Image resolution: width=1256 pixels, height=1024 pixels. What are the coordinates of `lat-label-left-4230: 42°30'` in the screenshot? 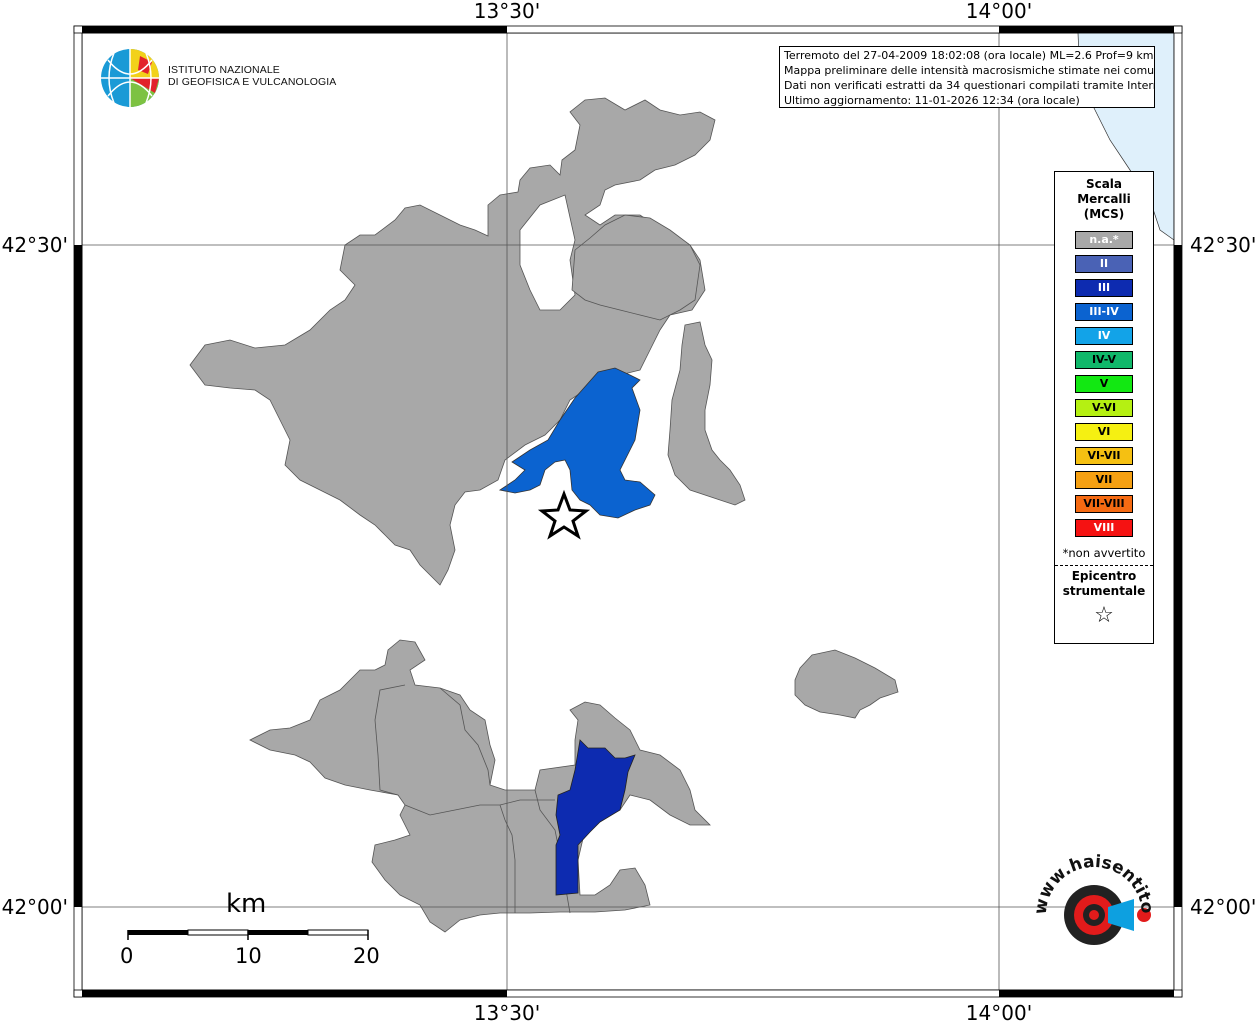 It's located at (35, 245).